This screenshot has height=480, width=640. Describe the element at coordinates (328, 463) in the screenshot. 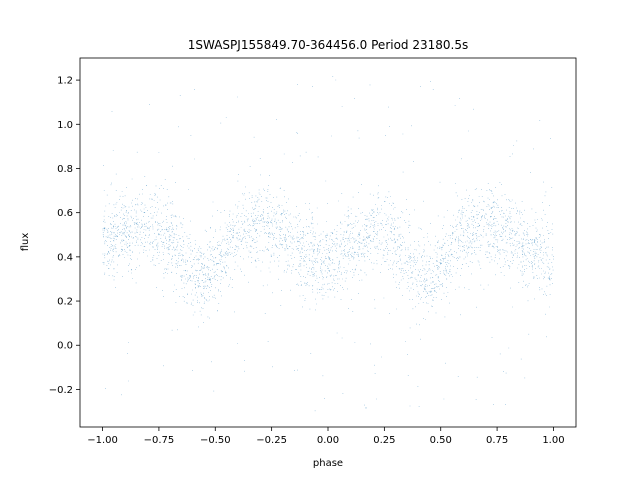

I see `x-axis-label: phase` at that location.